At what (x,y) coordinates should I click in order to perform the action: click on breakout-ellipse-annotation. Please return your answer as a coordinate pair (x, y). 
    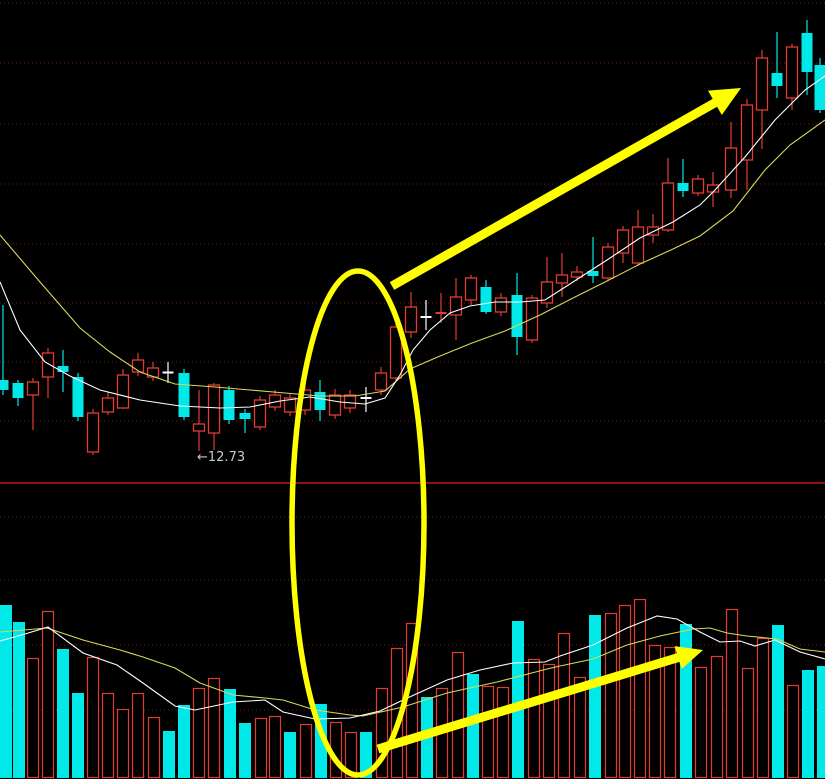
    Looking at the image, I should click on (358, 523).